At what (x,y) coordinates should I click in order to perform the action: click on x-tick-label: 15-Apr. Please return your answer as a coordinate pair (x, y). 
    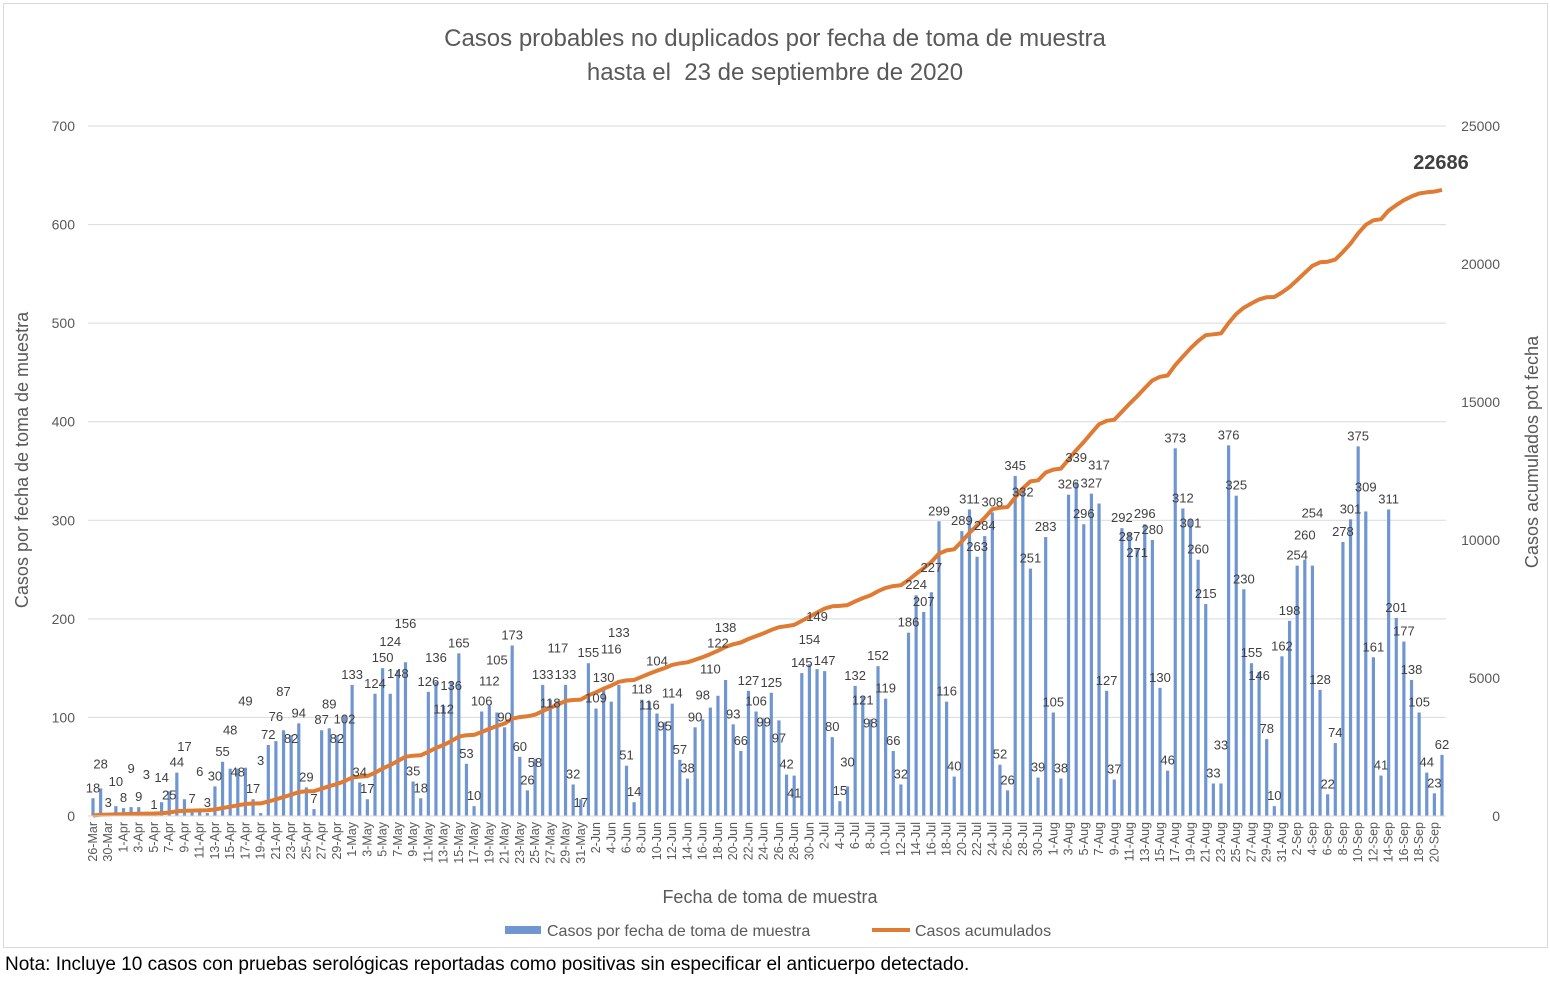
    Looking at the image, I should click on (230, 841).